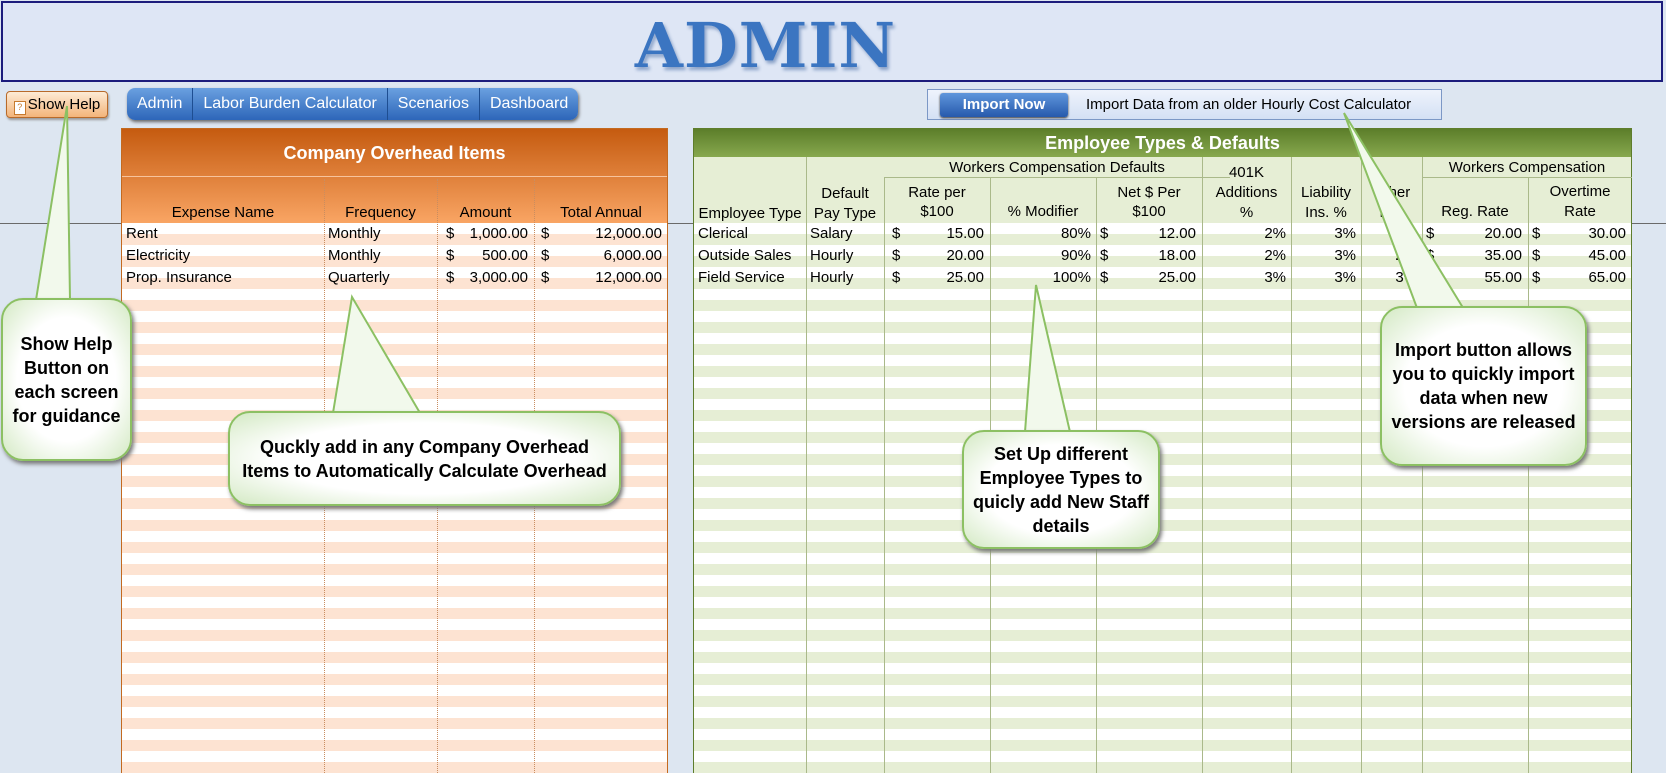 The height and width of the screenshot is (773, 1666). Describe the element at coordinates (1580, 191) in the screenshot. I see `col-overtime-line1: Overtime` at that location.